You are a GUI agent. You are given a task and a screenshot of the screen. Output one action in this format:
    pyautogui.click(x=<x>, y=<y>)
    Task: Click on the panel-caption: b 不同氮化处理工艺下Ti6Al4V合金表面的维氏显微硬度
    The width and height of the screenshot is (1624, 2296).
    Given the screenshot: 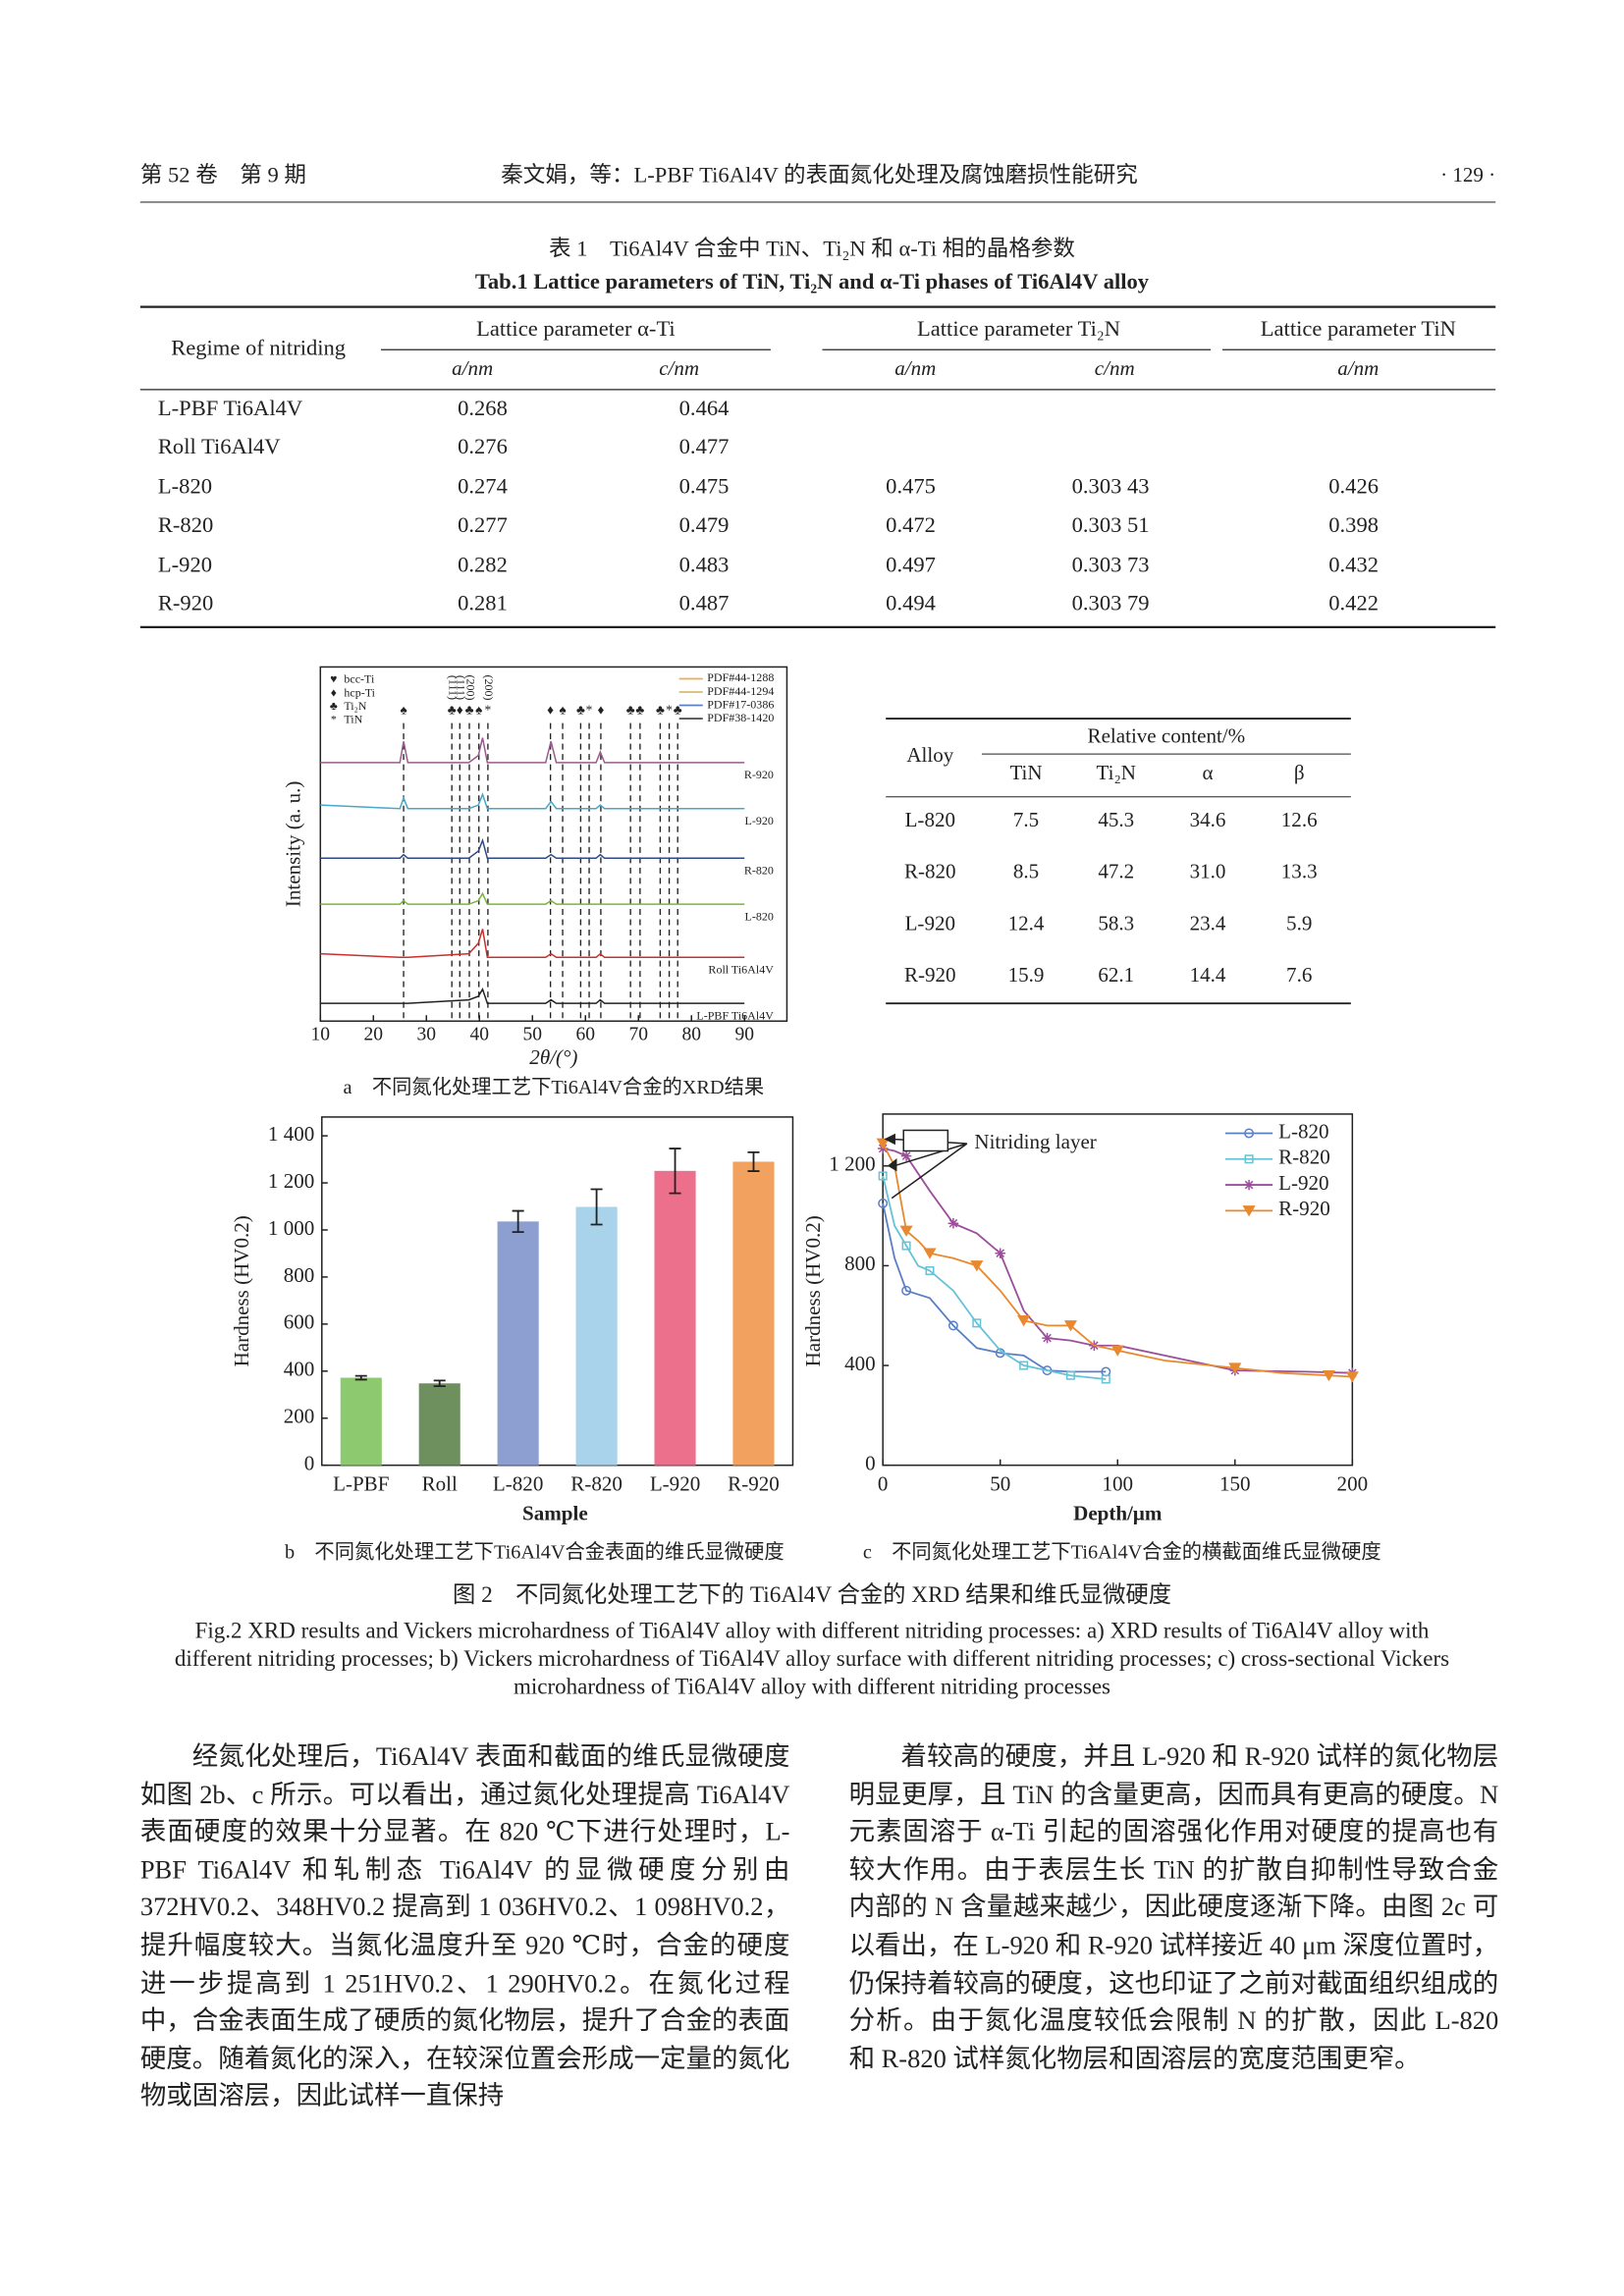 What is the action you would take?
    pyautogui.click(x=535, y=1553)
    